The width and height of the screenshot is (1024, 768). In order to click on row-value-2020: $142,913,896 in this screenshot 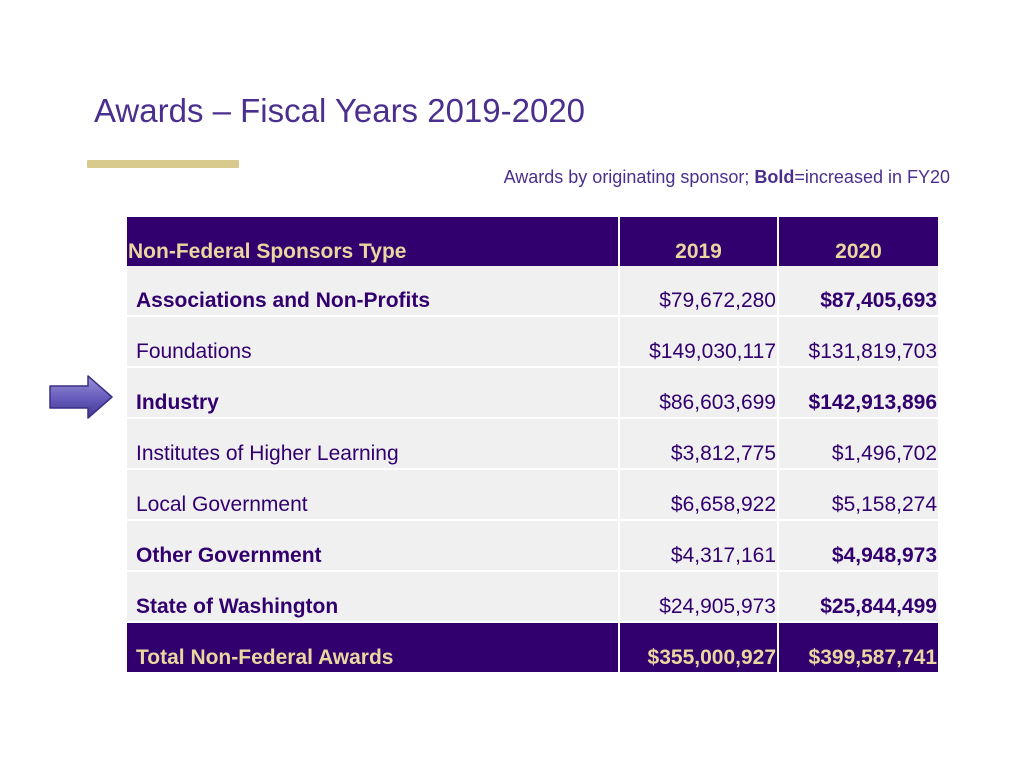, I will do `click(858, 393)`.